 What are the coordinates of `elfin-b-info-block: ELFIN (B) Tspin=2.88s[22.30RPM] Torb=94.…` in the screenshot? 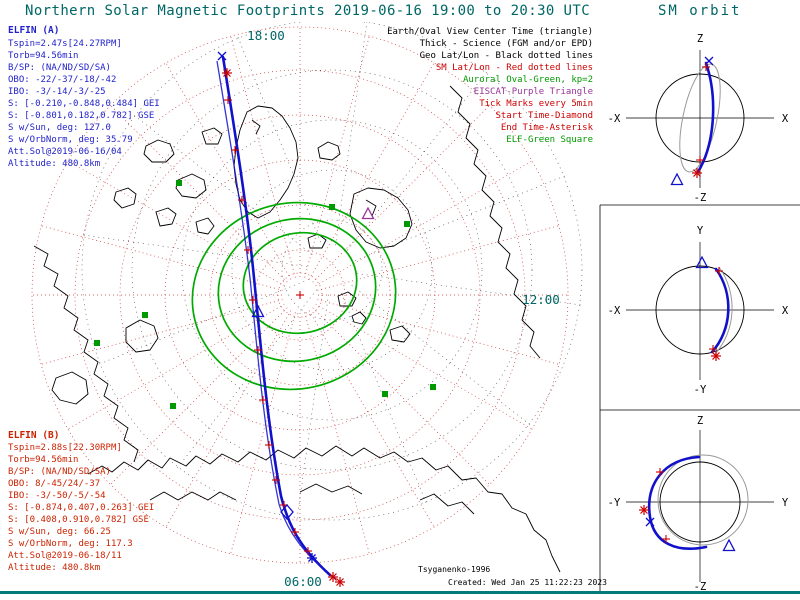 It's located at (81, 501).